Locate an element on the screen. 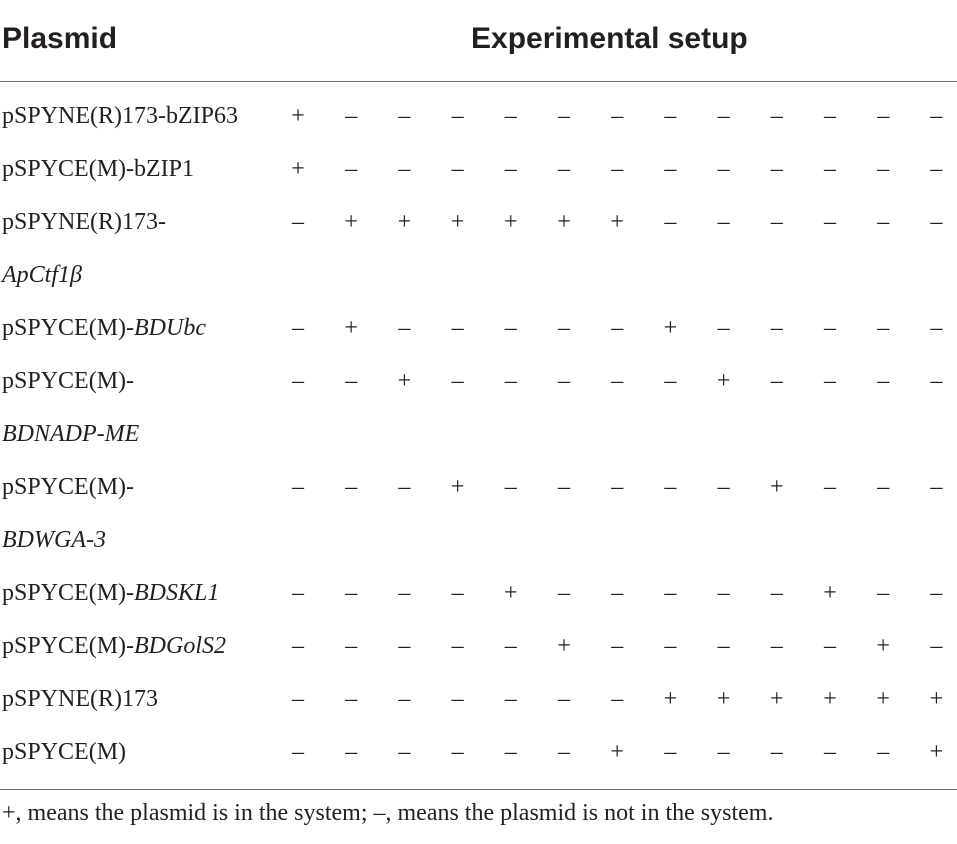 The image size is (957, 844). table-row: pSPYNE(R)173- – + + + + + + – – – – – – is located at coordinates (478, 222).